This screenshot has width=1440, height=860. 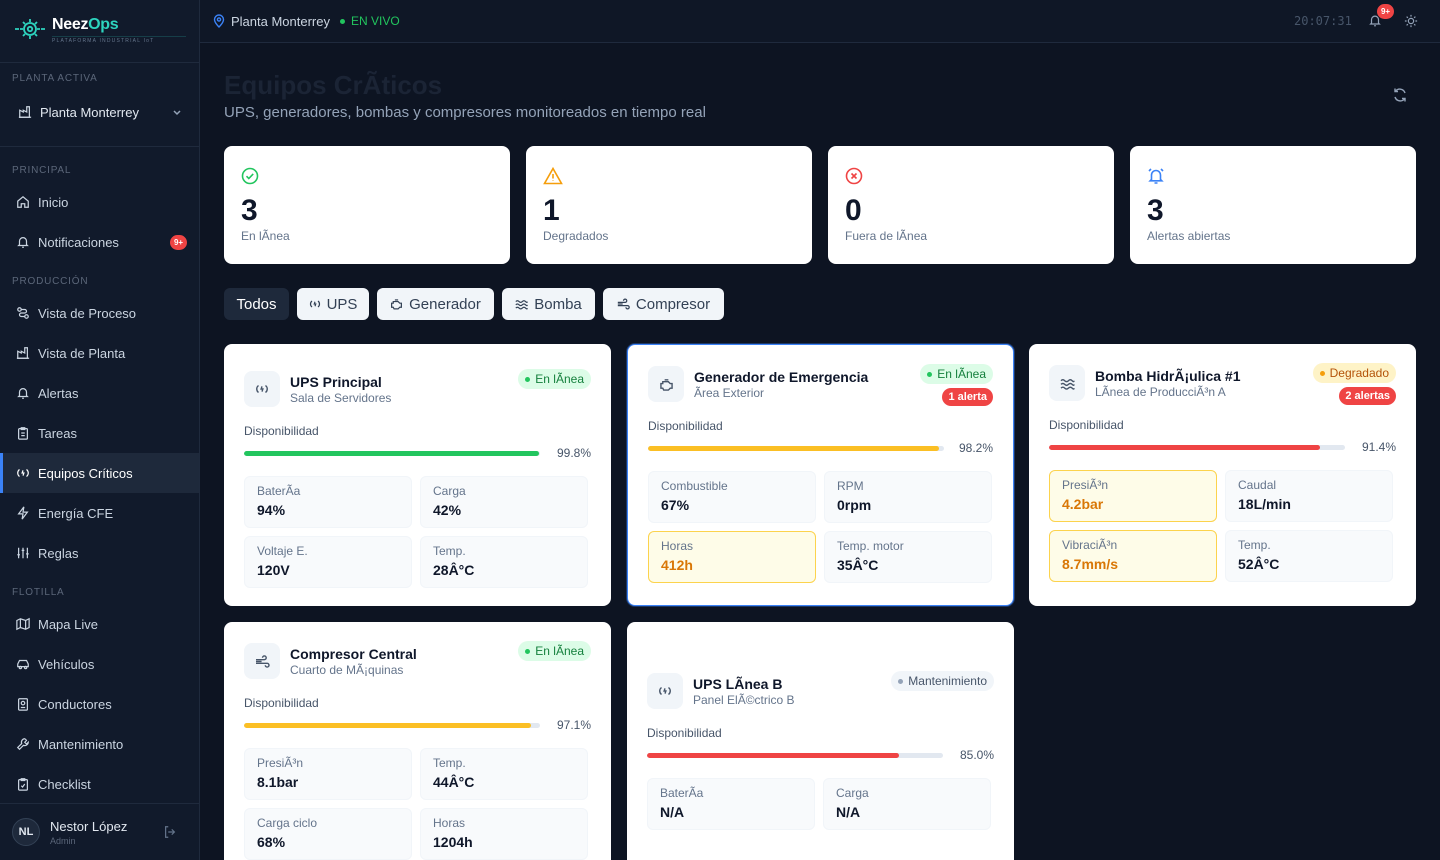 I want to click on sidebar-item-checklist: Checklist, so click(x=99, y=784).